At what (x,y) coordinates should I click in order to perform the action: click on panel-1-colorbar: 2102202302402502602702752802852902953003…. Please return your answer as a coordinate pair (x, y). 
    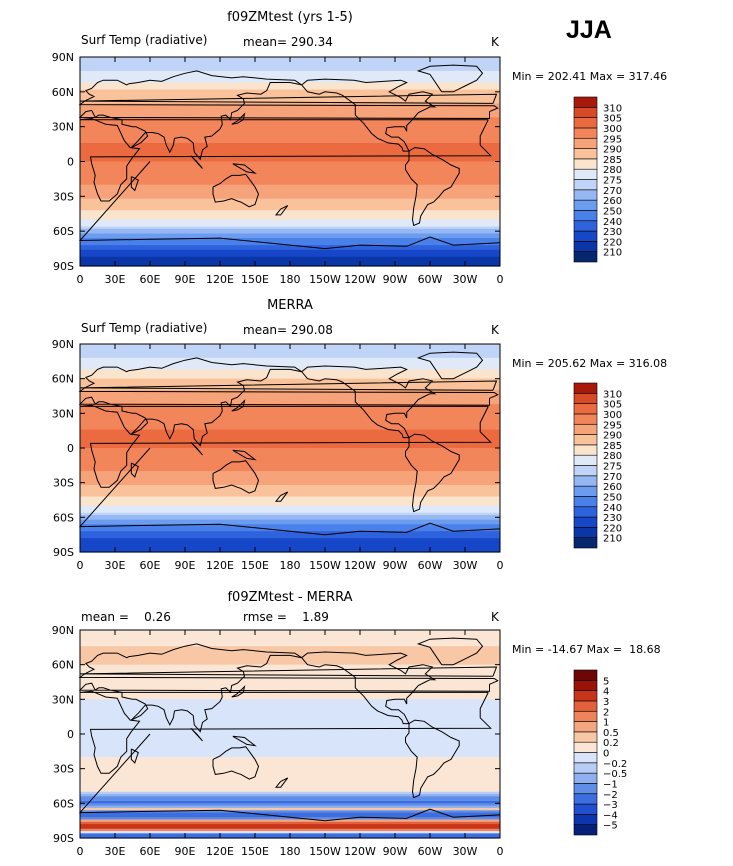
    Looking at the image, I should click on (597, 179).